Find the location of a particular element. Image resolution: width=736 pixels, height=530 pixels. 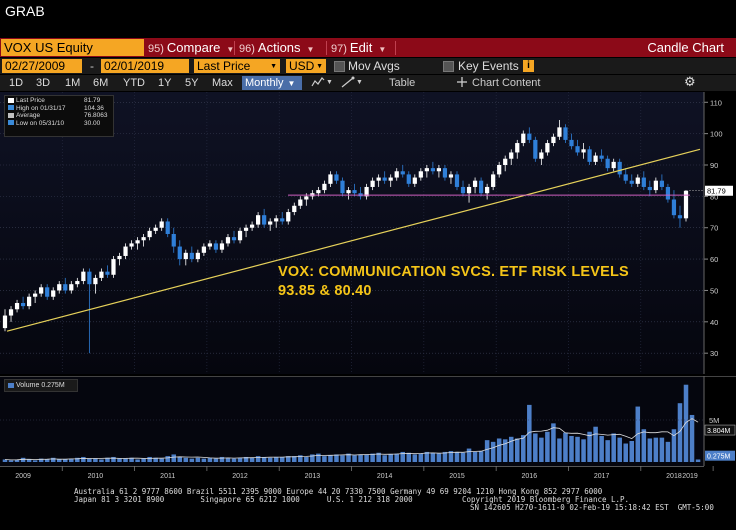

edit-button: 97) Edit ▼ is located at coordinates (358, 47).